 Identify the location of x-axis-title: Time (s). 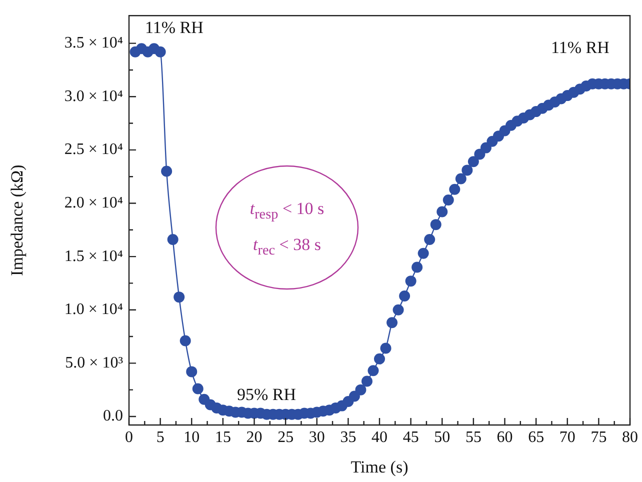
(379, 466).